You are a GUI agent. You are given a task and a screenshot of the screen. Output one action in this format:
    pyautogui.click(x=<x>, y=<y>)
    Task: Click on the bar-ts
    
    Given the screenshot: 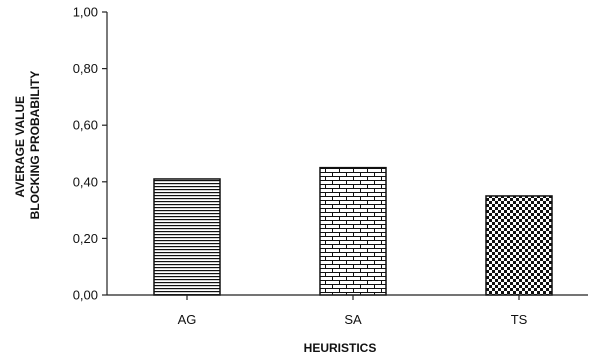 What is the action you would take?
    pyautogui.click(x=519, y=245)
    